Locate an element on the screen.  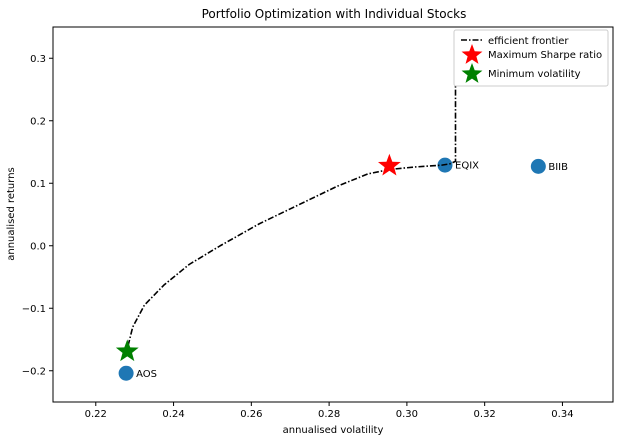
stock-label-aos: AOS is located at coordinates (146, 374).